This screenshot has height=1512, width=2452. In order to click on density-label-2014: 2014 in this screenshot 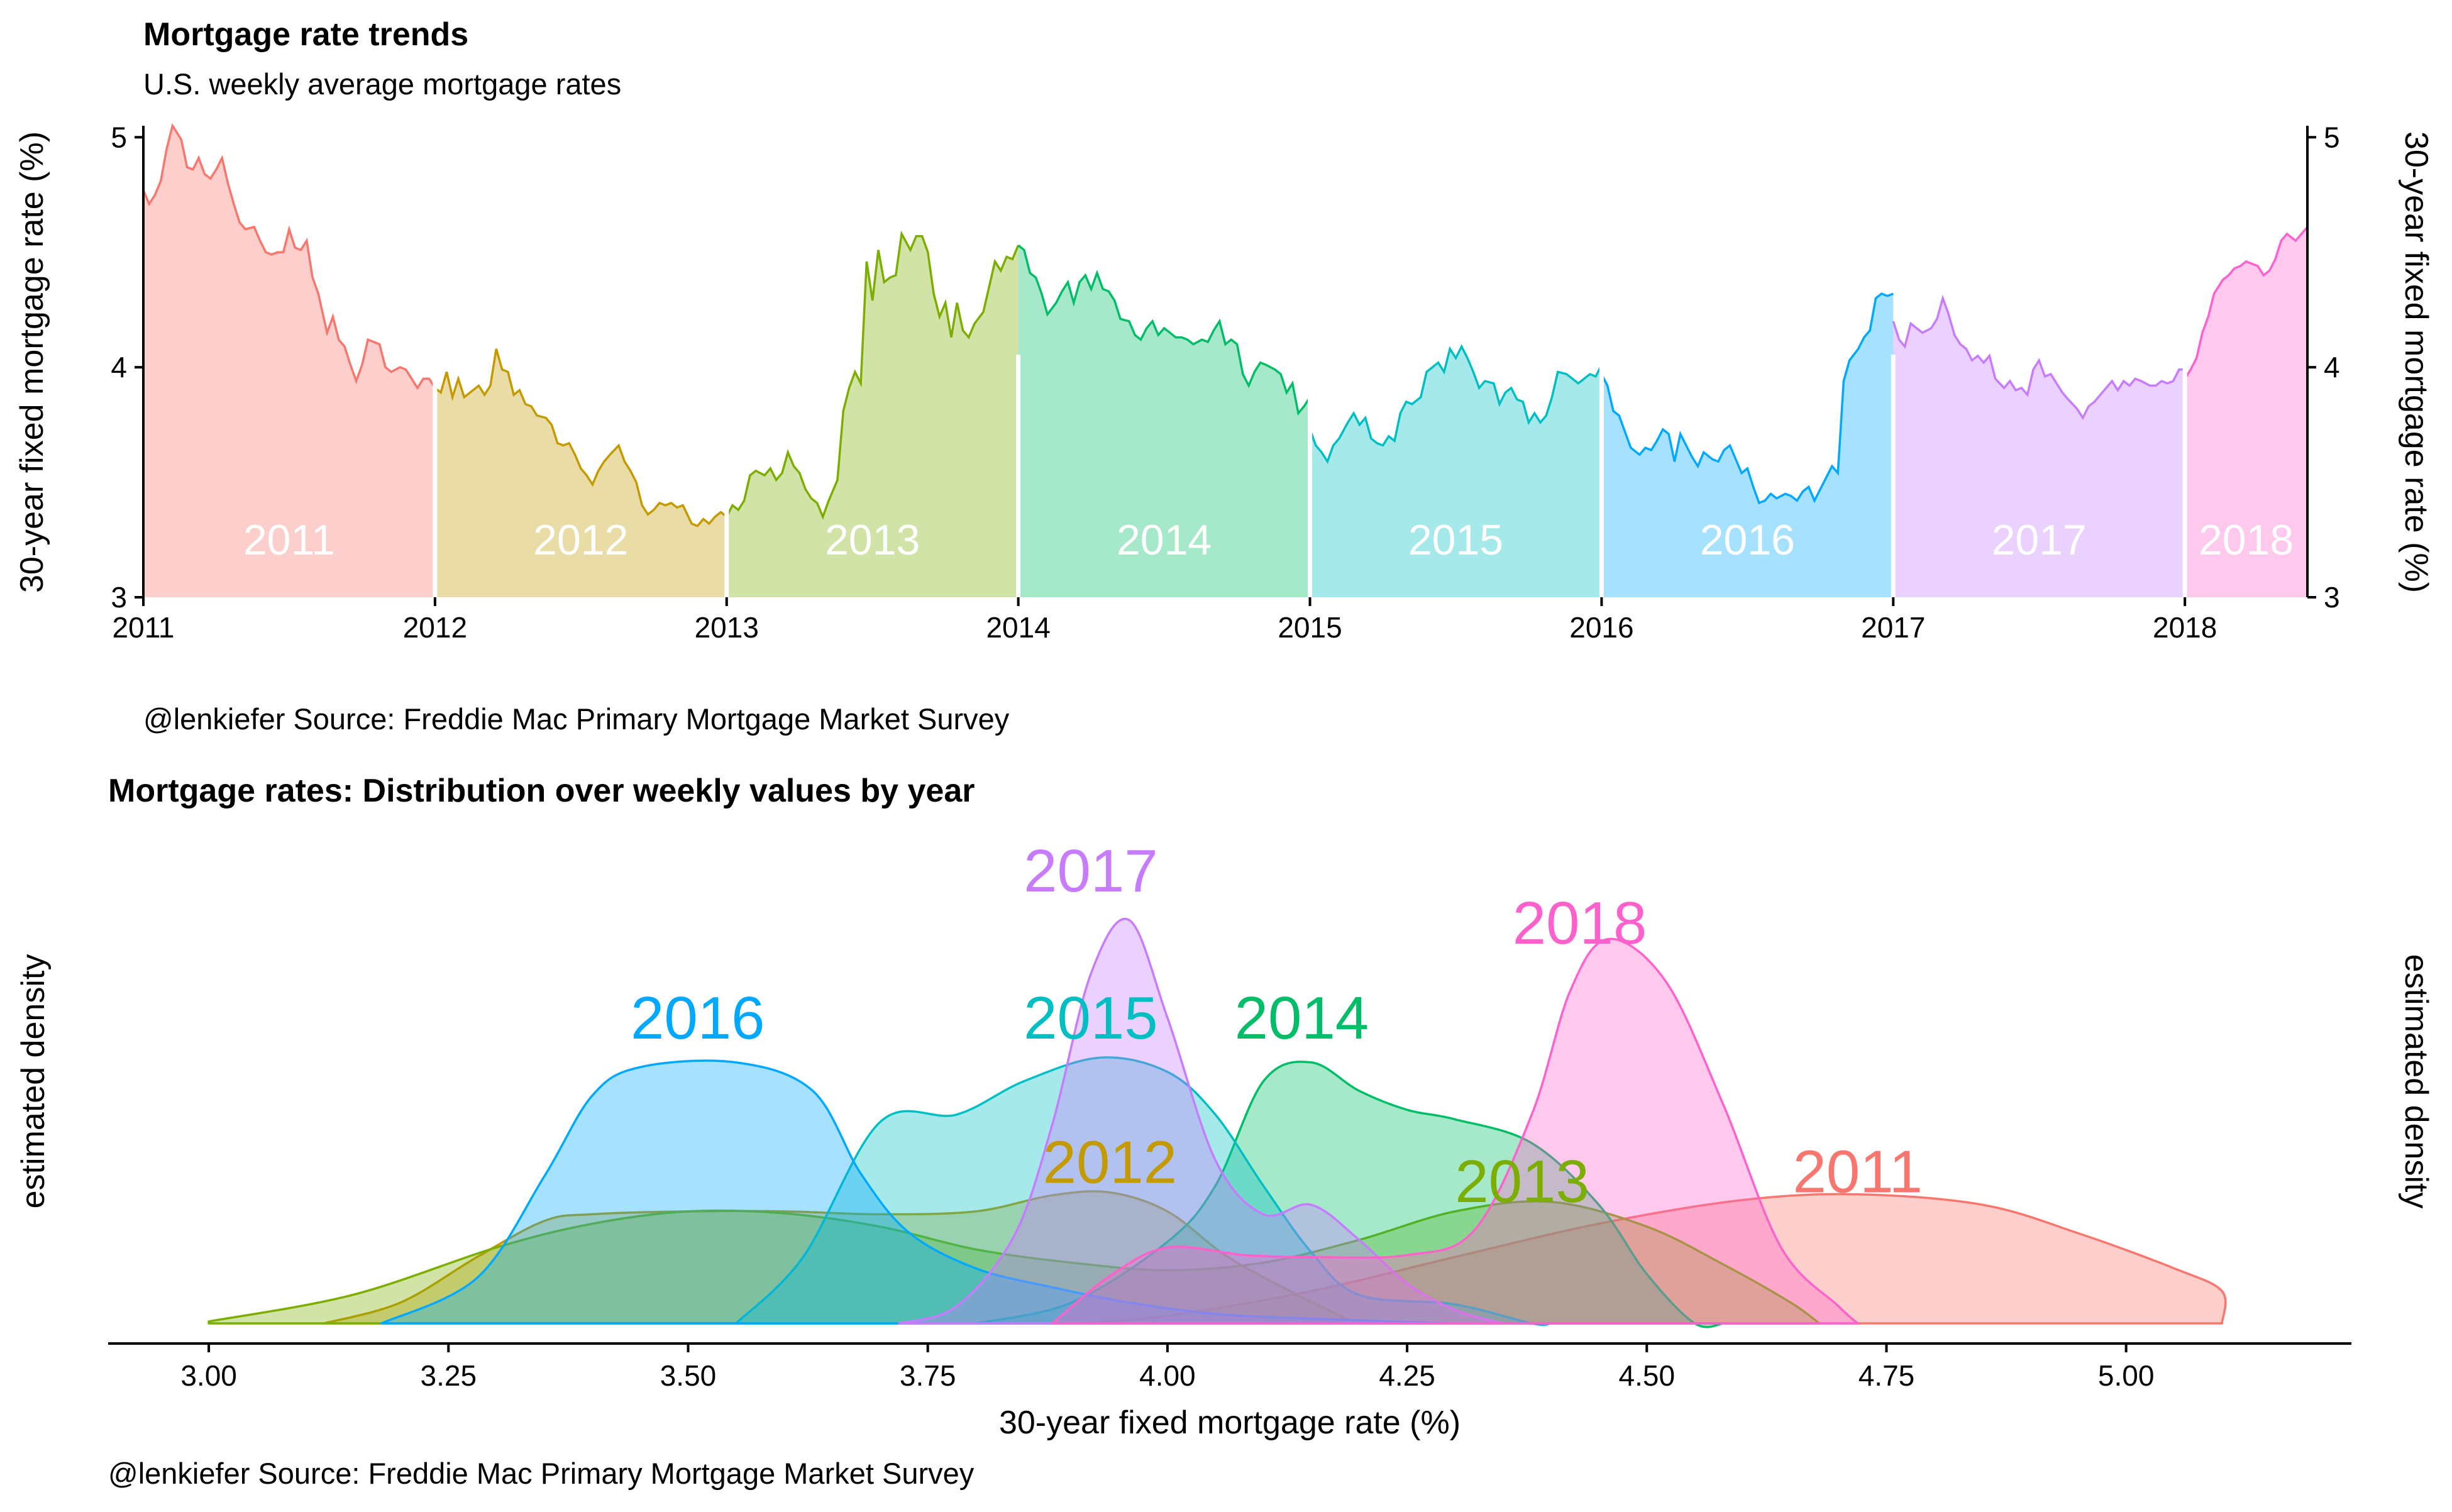, I will do `click(1302, 1018)`.